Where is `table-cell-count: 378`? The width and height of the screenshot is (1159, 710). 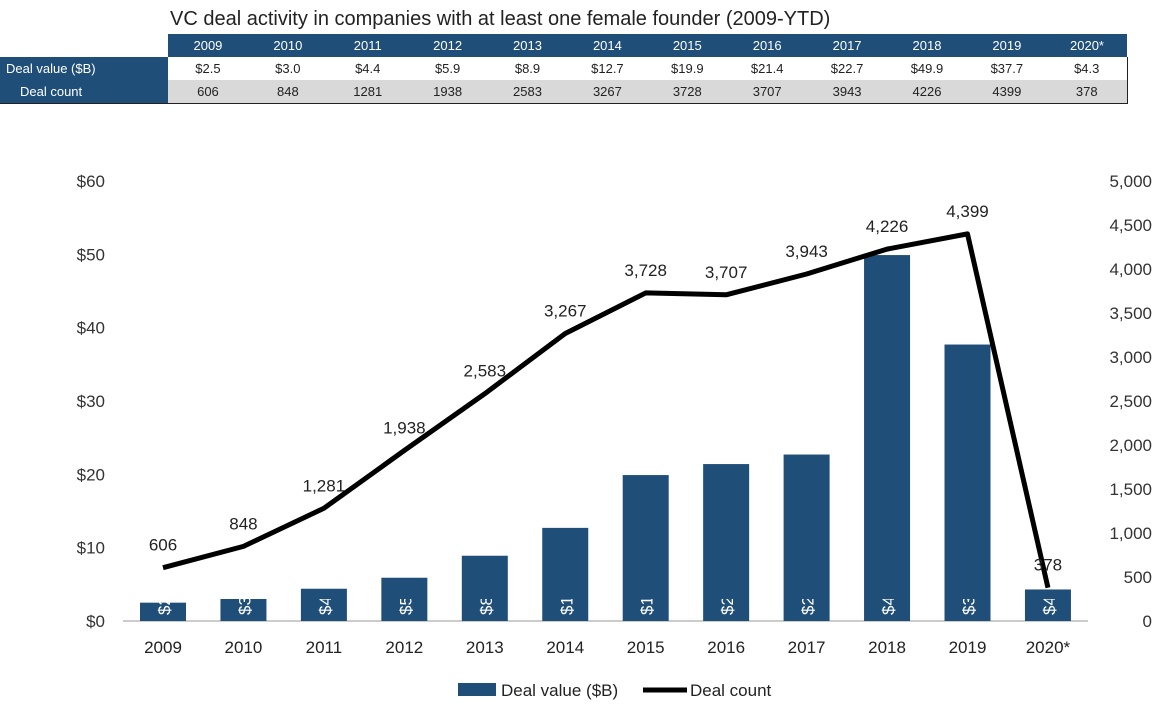
table-cell-count: 378 is located at coordinates (1087, 92).